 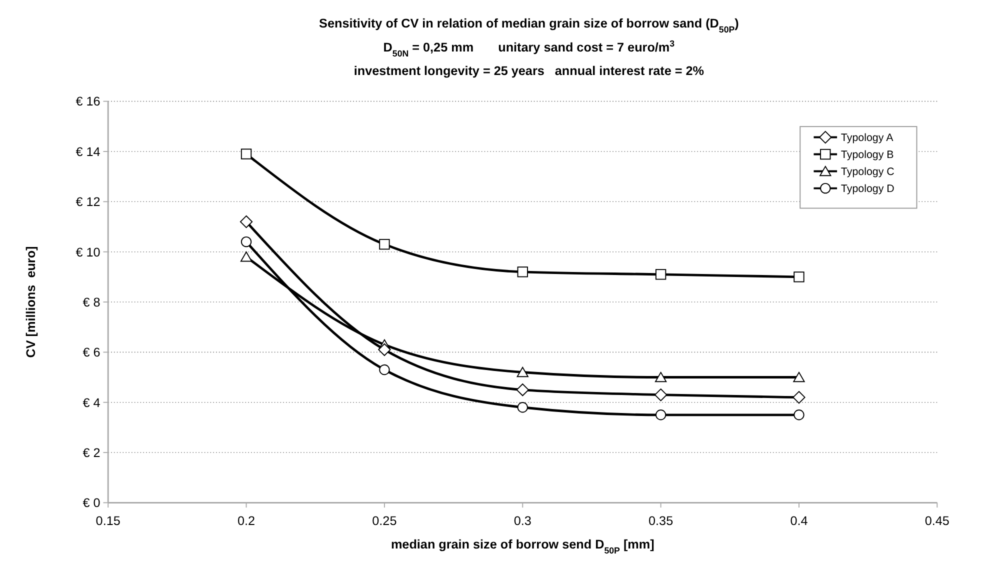 What do you see at coordinates (88, 101) in the screenshot?
I see `y-tick-label: € 16` at bounding box center [88, 101].